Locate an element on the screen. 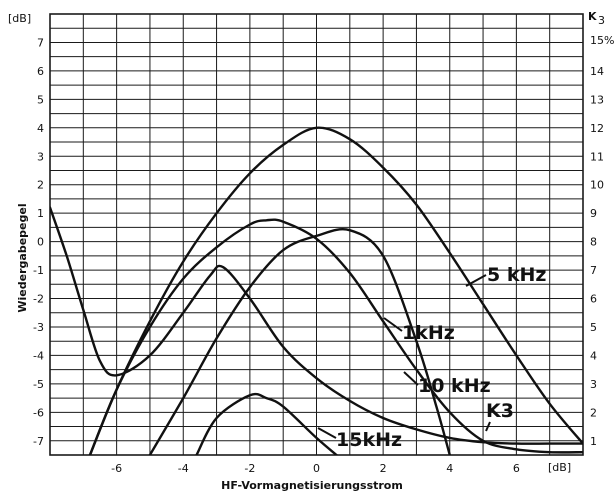 Image resolution: width=616 pixels, height=501 pixels. y-tick-label: 2 is located at coordinates (40, 185).